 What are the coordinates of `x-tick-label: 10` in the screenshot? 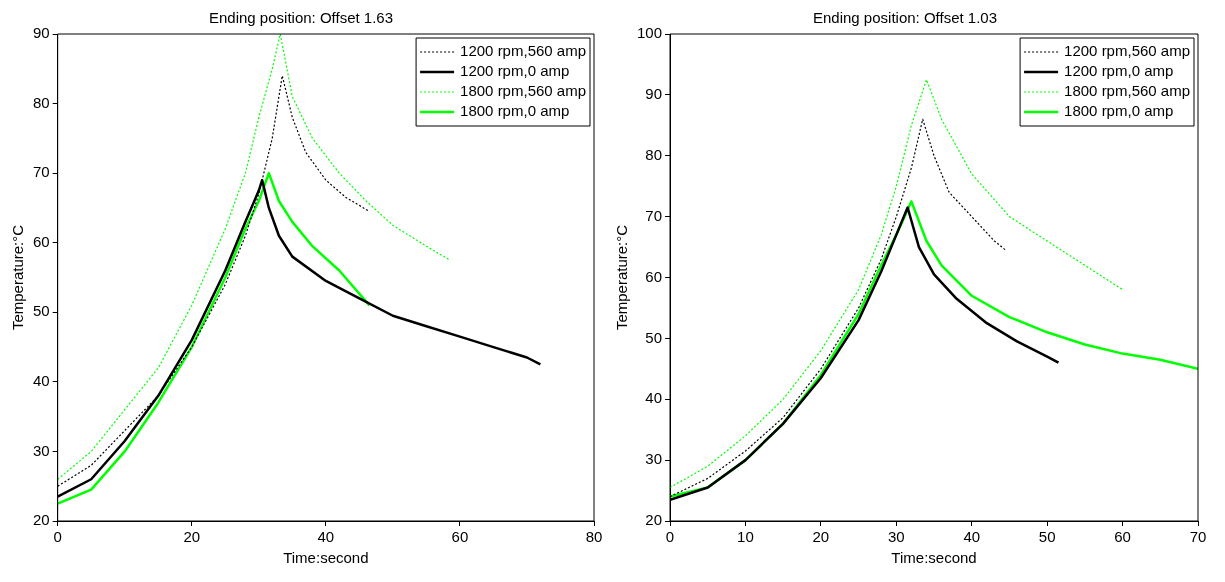 It's located at (745, 537).